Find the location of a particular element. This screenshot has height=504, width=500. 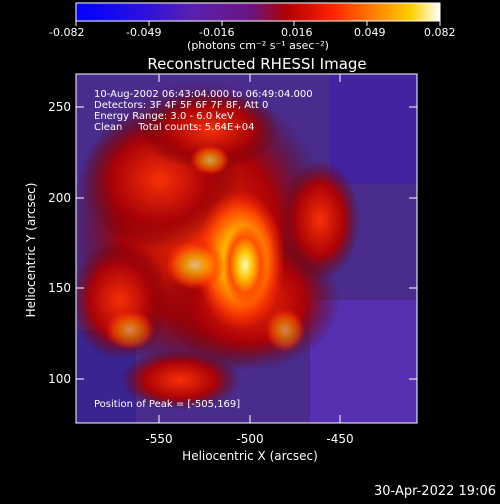

y-tick-label: 150 is located at coordinates (59, 288).